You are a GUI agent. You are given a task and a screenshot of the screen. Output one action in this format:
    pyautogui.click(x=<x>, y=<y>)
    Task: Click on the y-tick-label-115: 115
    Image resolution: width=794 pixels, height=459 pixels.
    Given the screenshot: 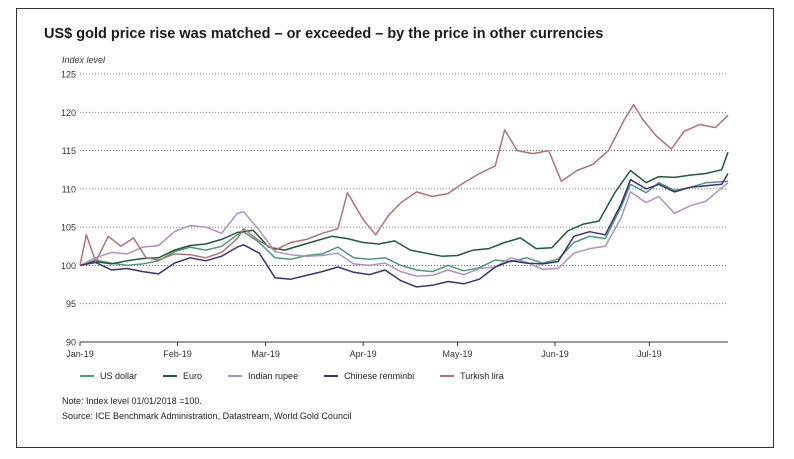 What is the action you would take?
    pyautogui.click(x=69, y=151)
    